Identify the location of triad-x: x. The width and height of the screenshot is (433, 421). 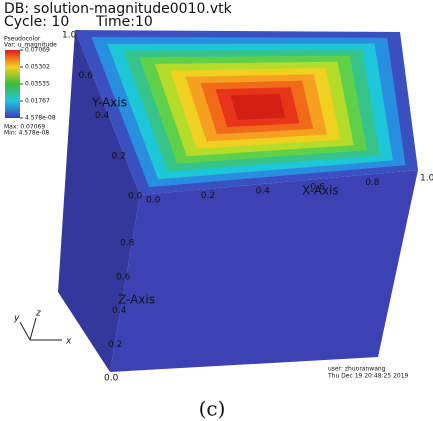
(68, 342).